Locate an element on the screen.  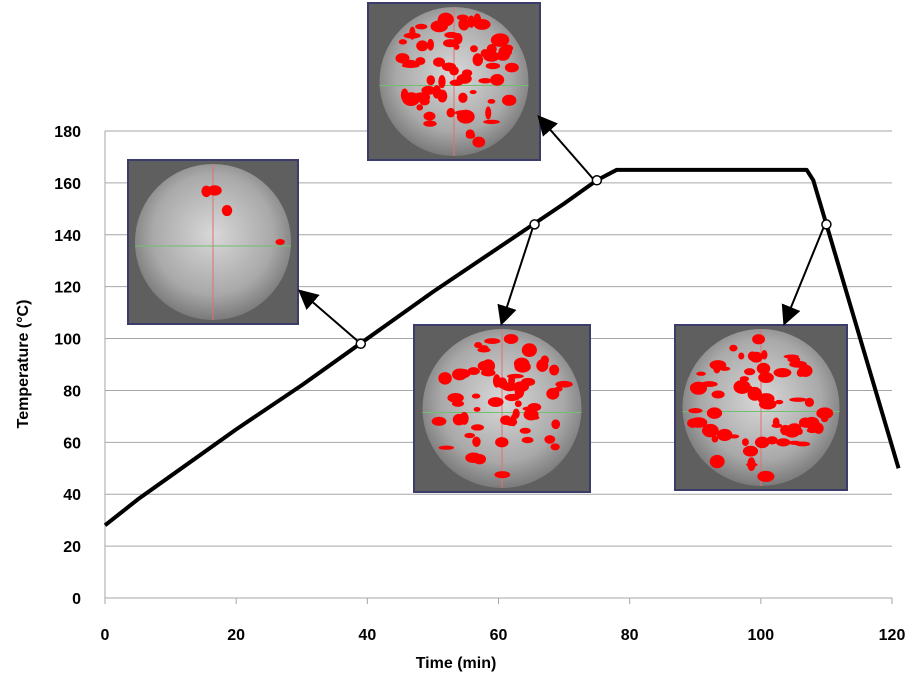
y-tick-label: 180 is located at coordinates (67, 132).